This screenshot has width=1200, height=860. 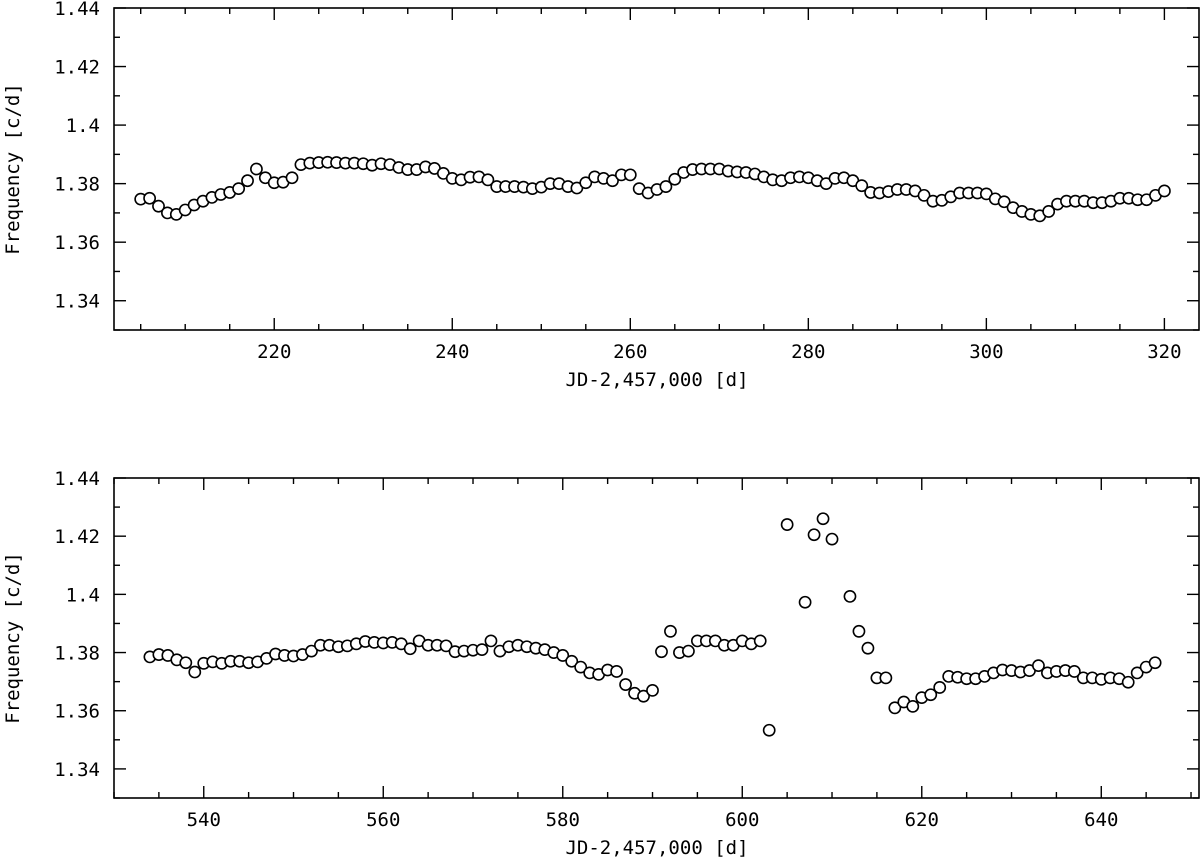 I want to click on bottom-x-axis-label: JD-2,457,000 [d], so click(x=656, y=848).